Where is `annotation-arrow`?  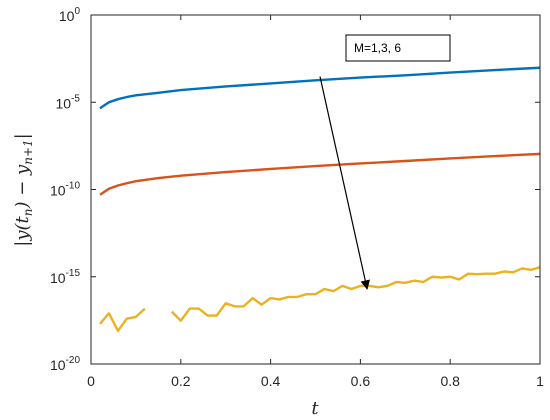 annotation-arrow is located at coordinates (344, 183).